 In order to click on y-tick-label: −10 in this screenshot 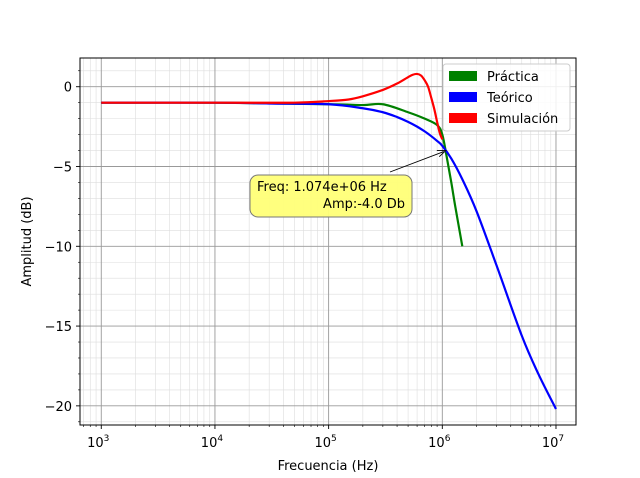, I will do `click(58, 247)`.